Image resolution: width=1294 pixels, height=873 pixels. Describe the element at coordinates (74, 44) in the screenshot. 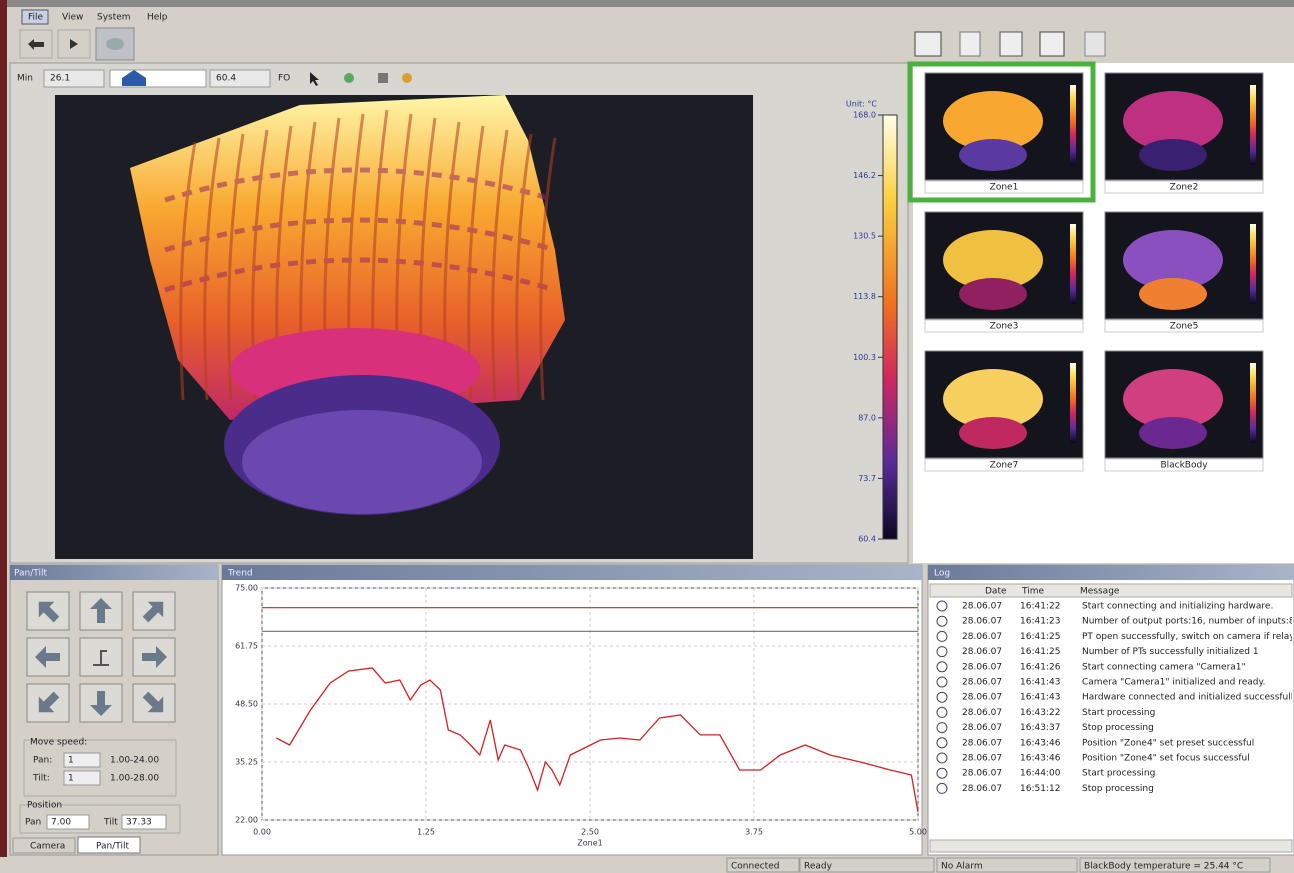

I see `icon` at that location.